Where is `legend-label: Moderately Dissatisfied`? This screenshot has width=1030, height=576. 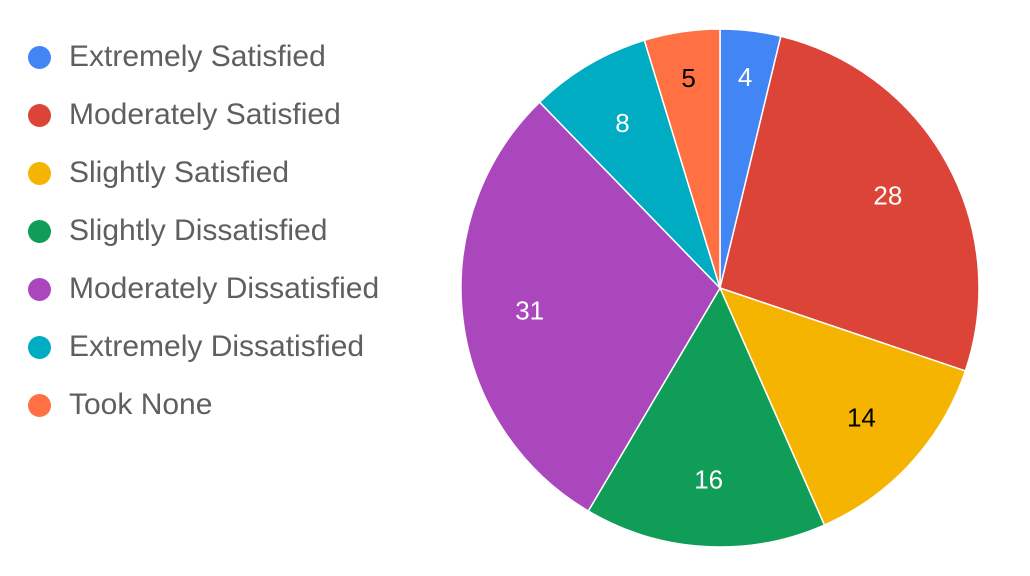 legend-label: Moderately Dissatisfied is located at coordinates (224, 288).